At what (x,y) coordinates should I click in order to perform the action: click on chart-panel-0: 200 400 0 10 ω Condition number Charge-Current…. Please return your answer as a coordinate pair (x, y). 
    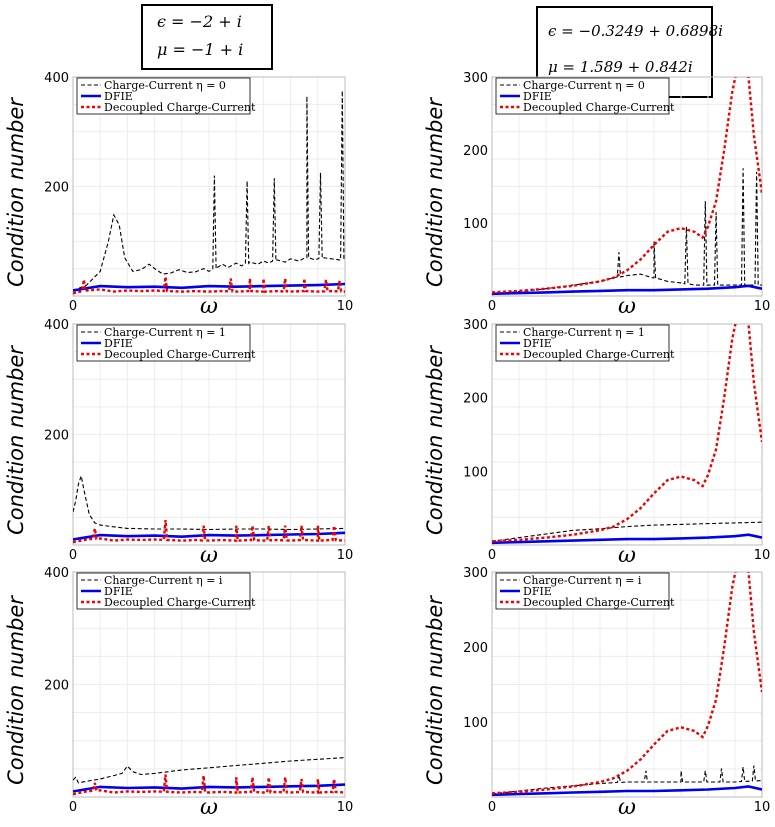
    Looking at the image, I should click on (178, 195).